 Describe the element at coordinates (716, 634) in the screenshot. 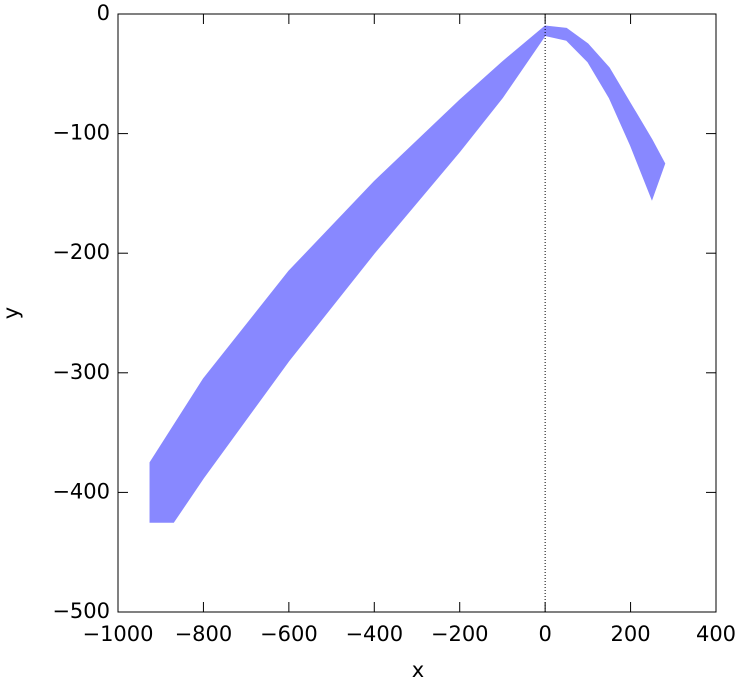

I see `x-tick-label: 400` at that location.